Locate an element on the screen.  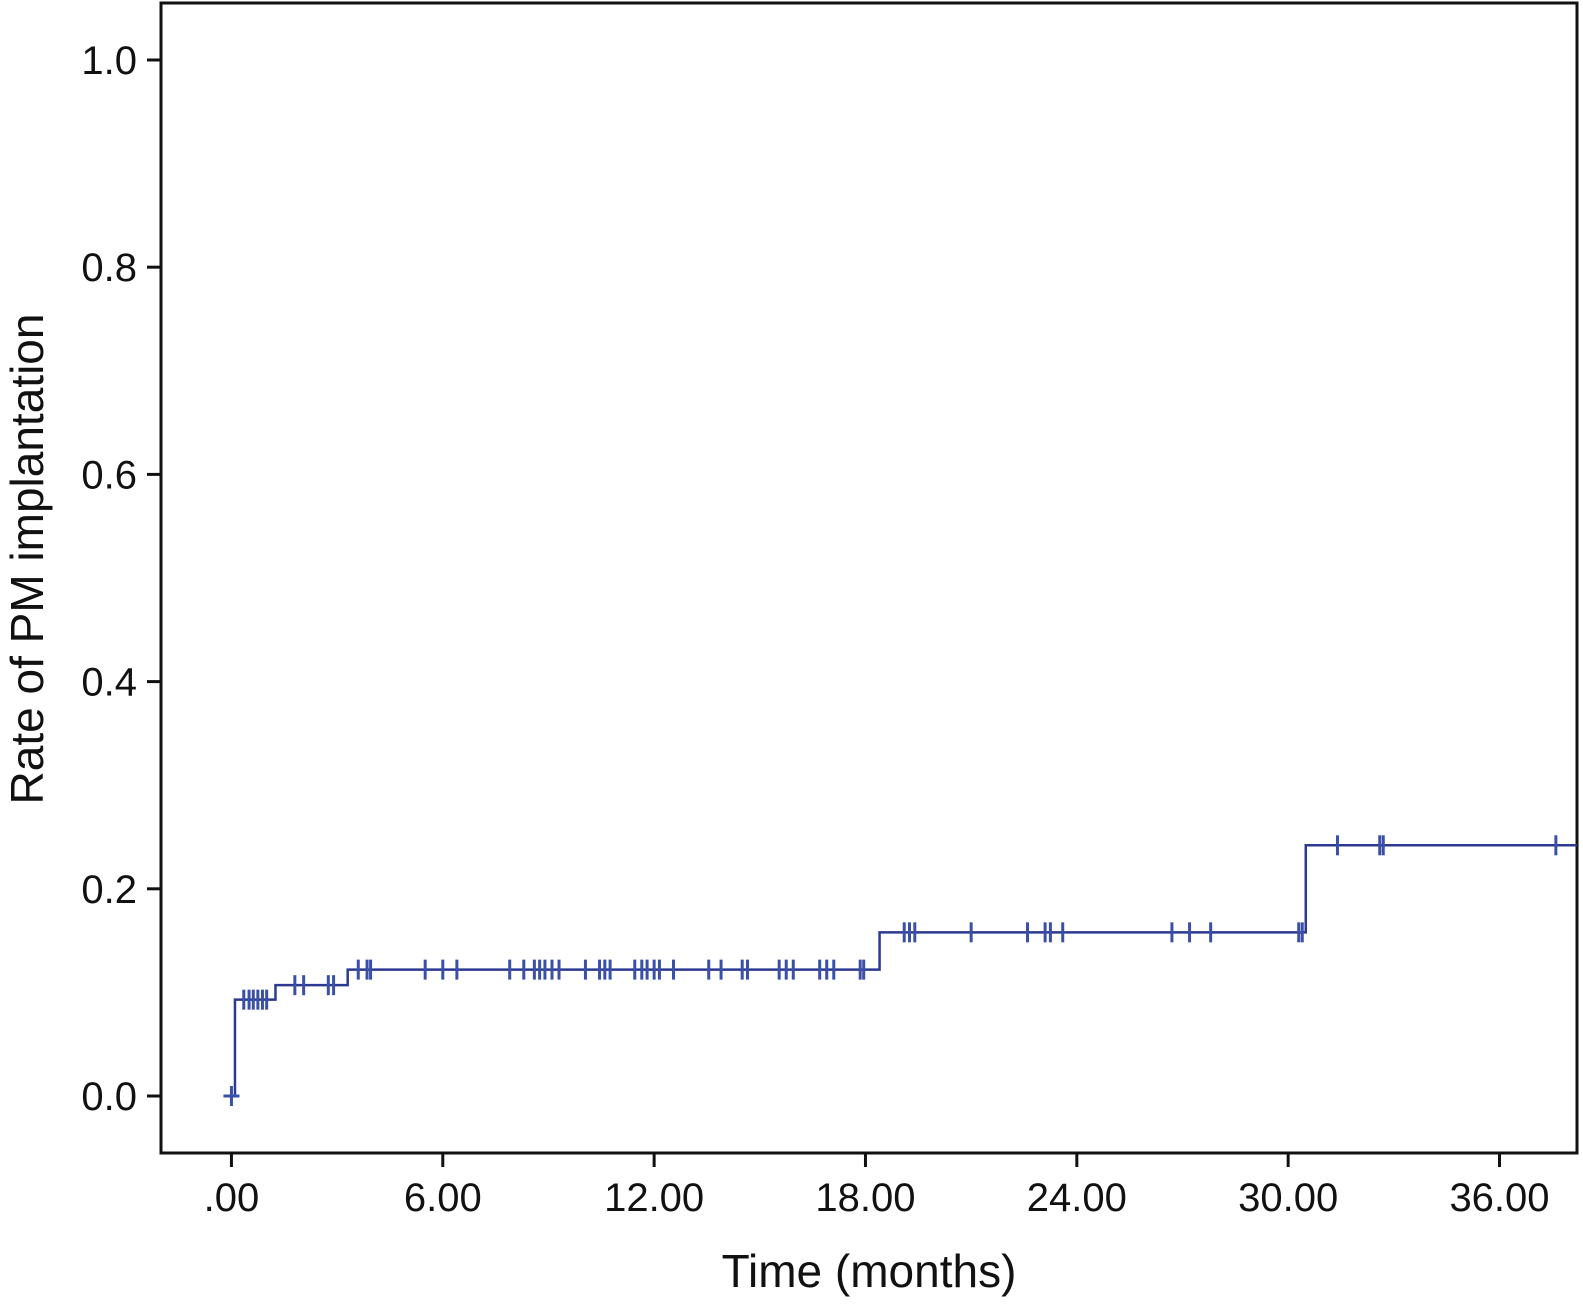
x-axis-label: Time (months) is located at coordinates (869, 1271).